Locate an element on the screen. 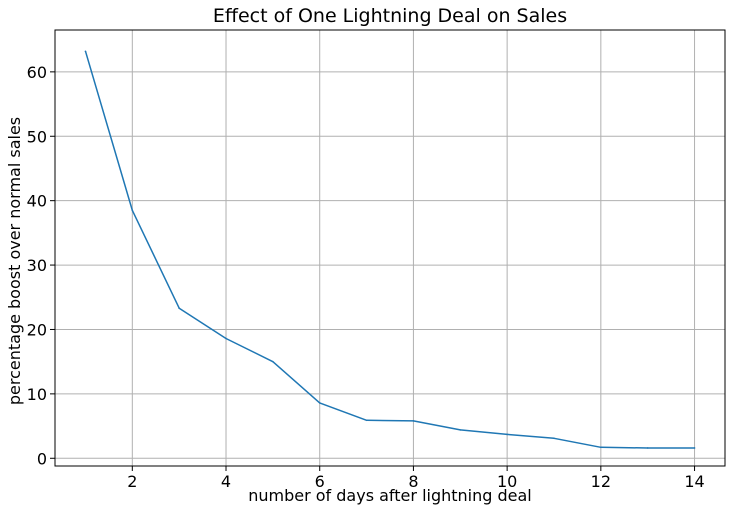 The width and height of the screenshot is (733, 515). x-tick-label: 14 is located at coordinates (694, 481).